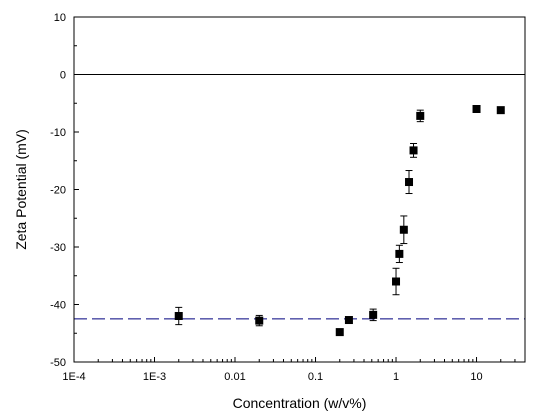 This screenshot has width=539, height=419. I want to click on y-axis-title: Zeta Potential (mV), so click(21, 189).